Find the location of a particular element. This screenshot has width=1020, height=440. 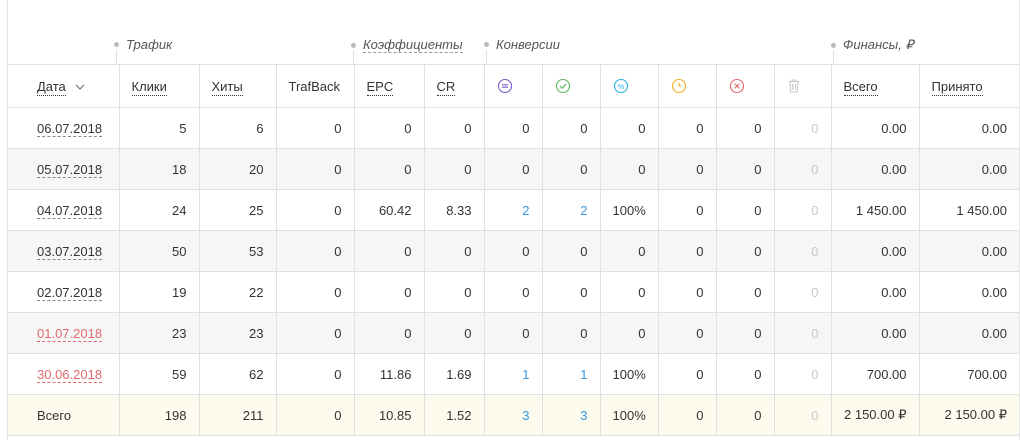

cell-conv-approved: 2 is located at coordinates (571, 210).